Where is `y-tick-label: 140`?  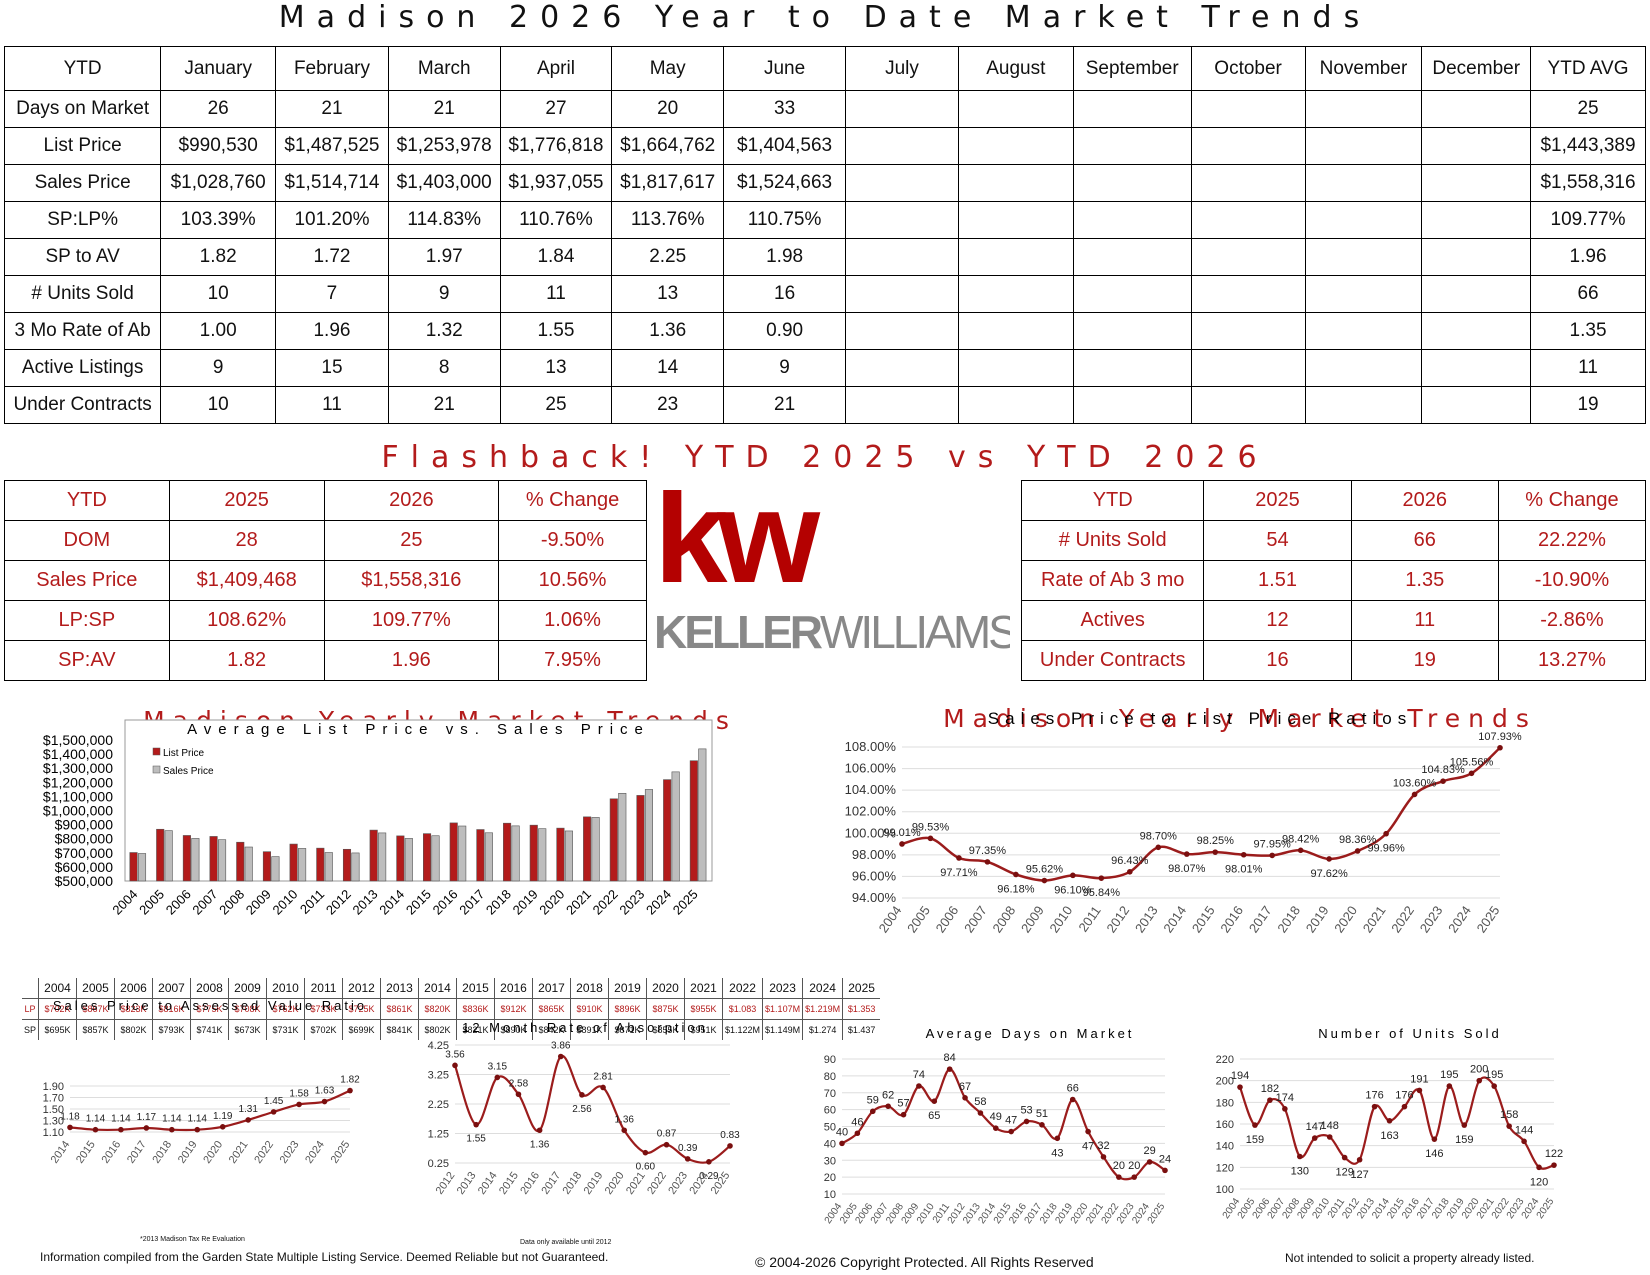
y-tick-label: 140 is located at coordinates (1225, 1147).